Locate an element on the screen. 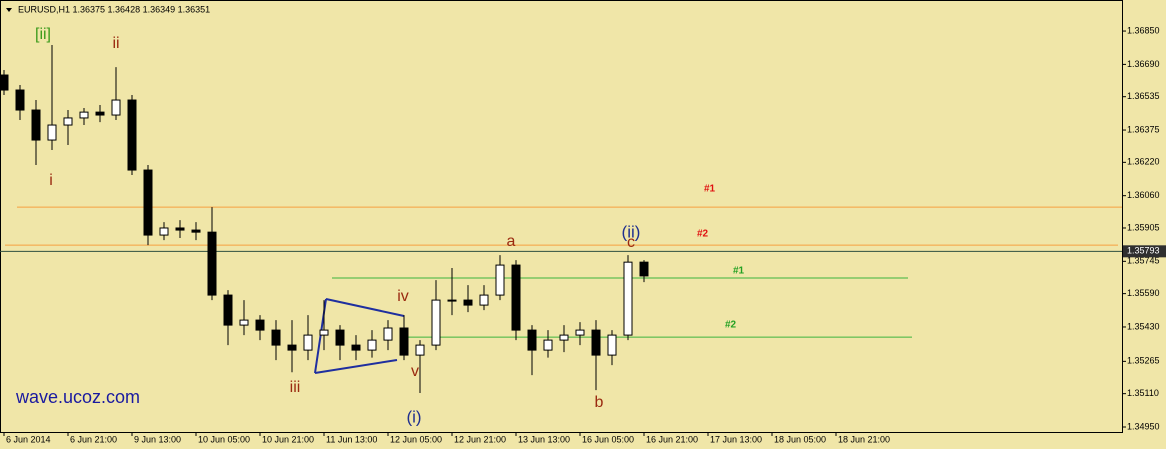 The image size is (1166, 449). x-tick-label: 11 Jun 13:00 is located at coordinates (351, 439).